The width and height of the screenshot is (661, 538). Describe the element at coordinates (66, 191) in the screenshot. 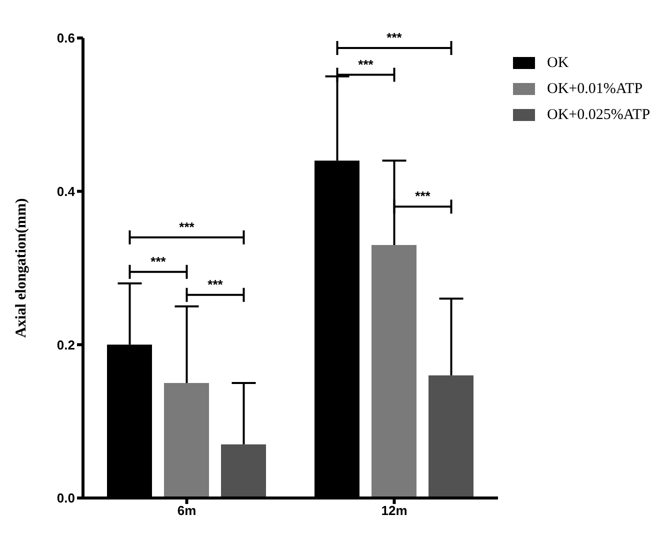

I see `y-tick-label: 0.4` at that location.